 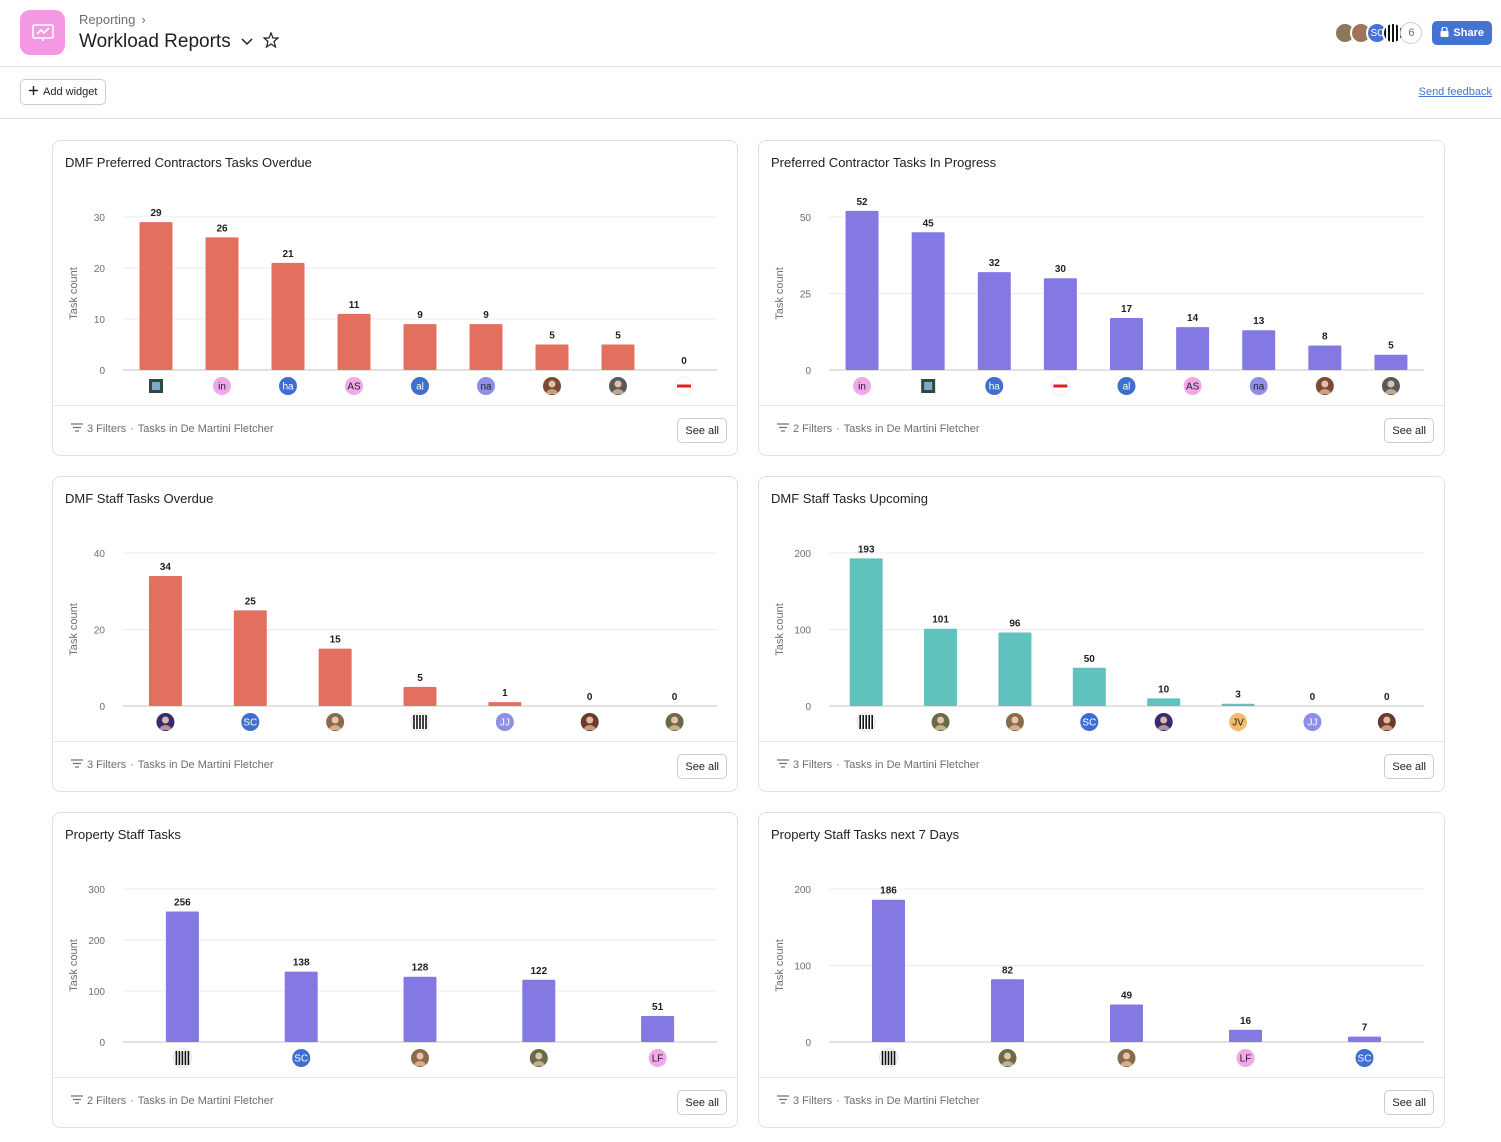 What do you see at coordinates (100, 554) in the screenshot?
I see `y-tick-label: 40` at bounding box center [100, 554].